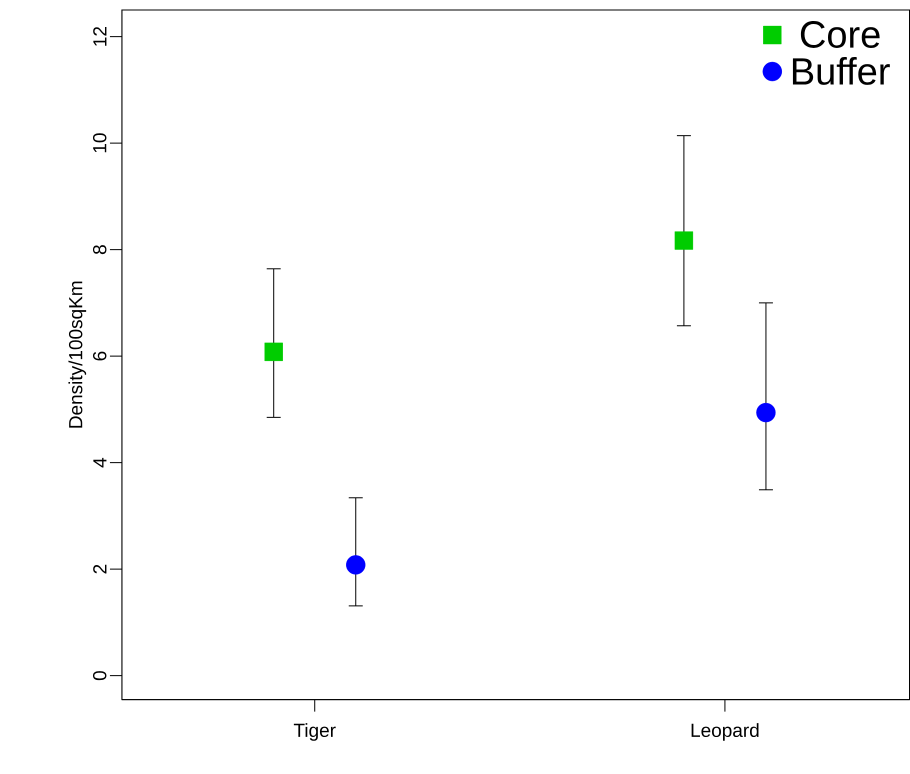 The height and width of the screenshot is (774, 910). I want to click on y-tick-label: 12, so click(99, 36).